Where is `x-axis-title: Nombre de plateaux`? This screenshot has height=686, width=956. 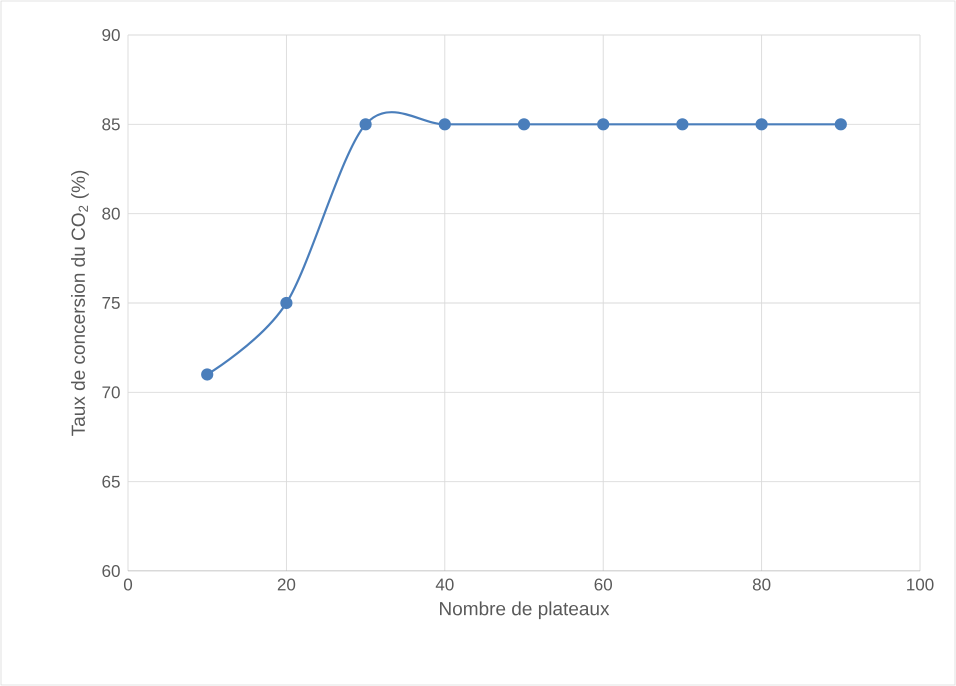
x-axis-title: Nombre de plateaux is located at coordinates (525, 610).